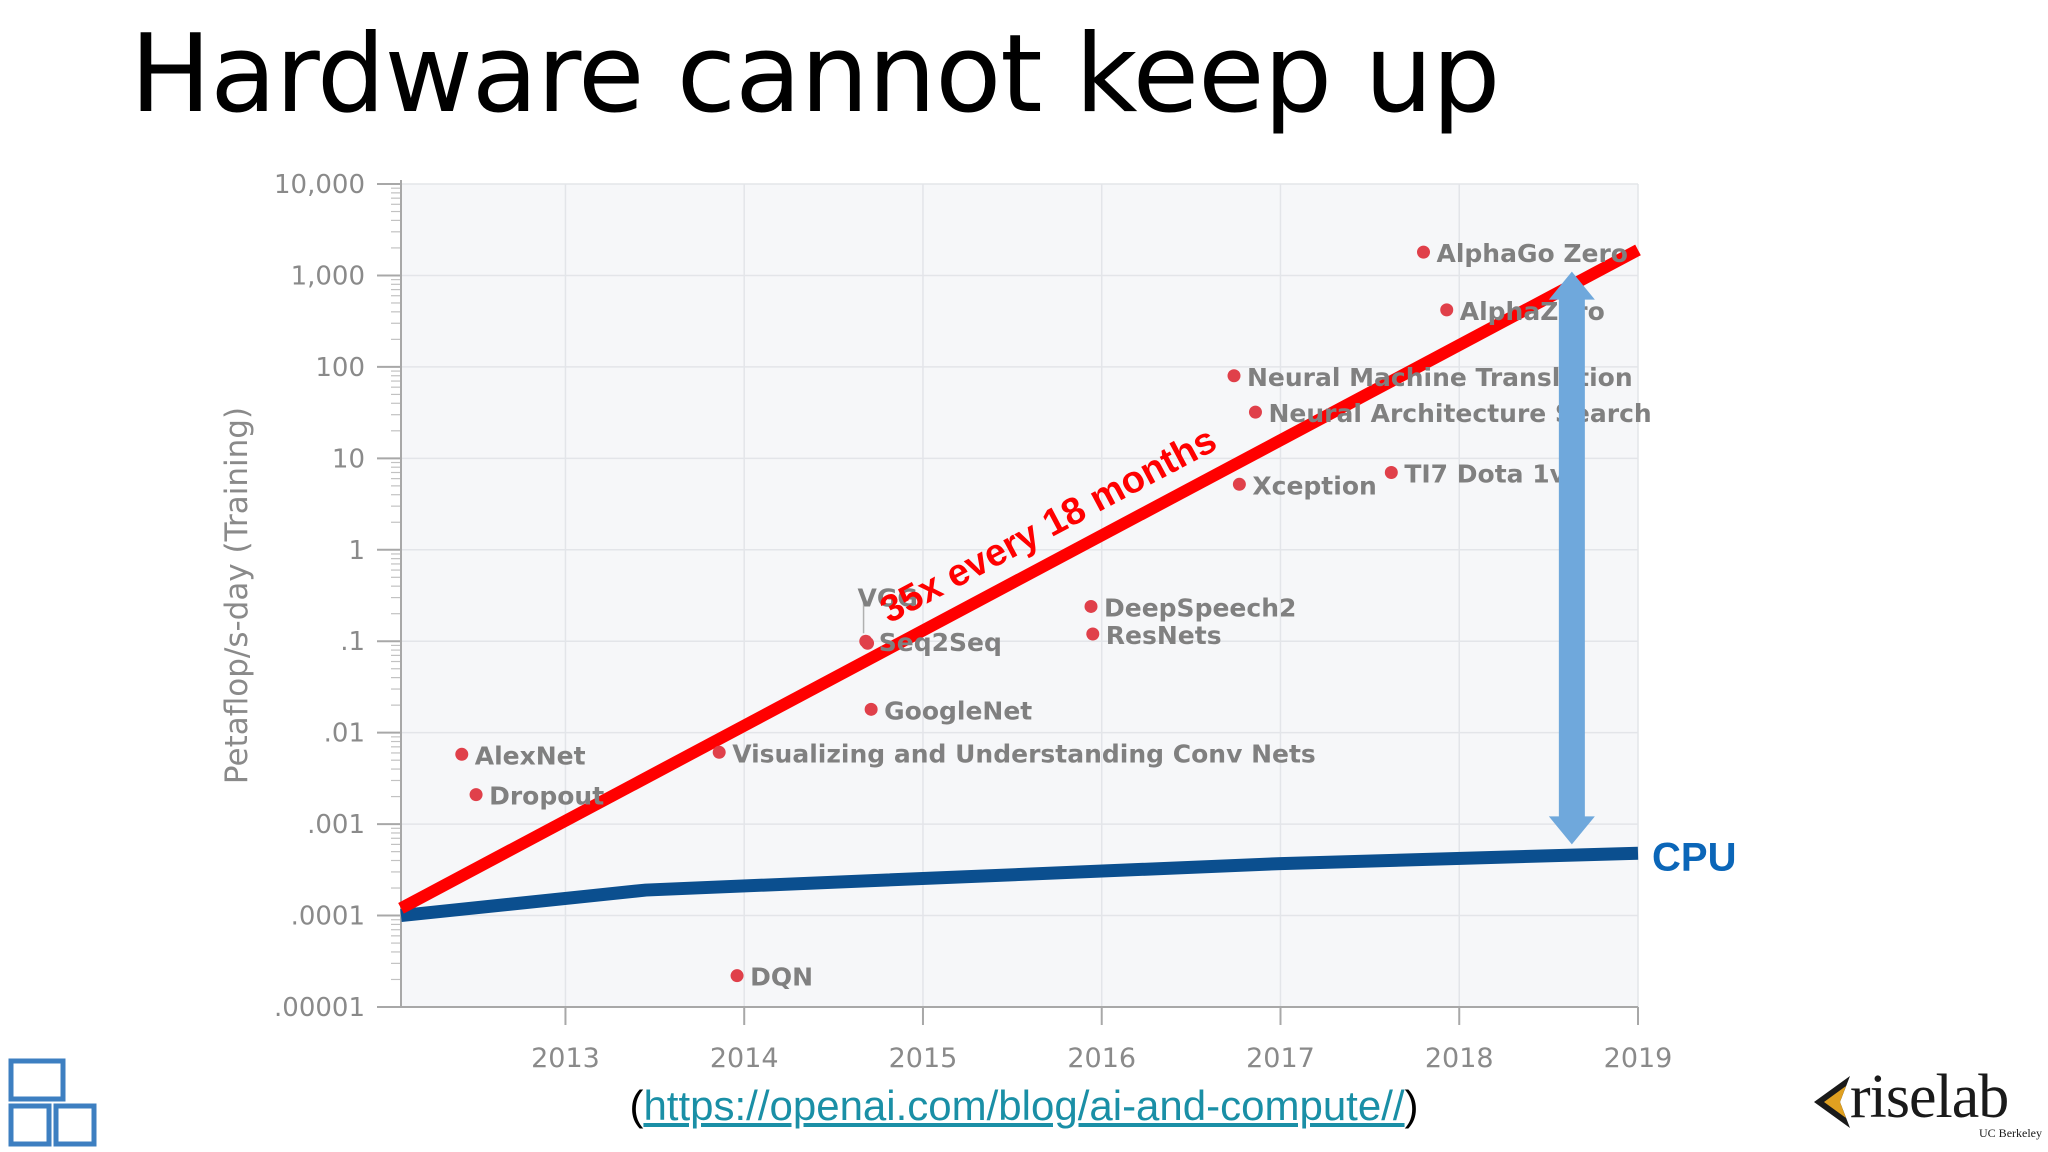 The height and width of the screenshot is (1152, 2048). I want to click on point-label: DQN, so click(781, 977).